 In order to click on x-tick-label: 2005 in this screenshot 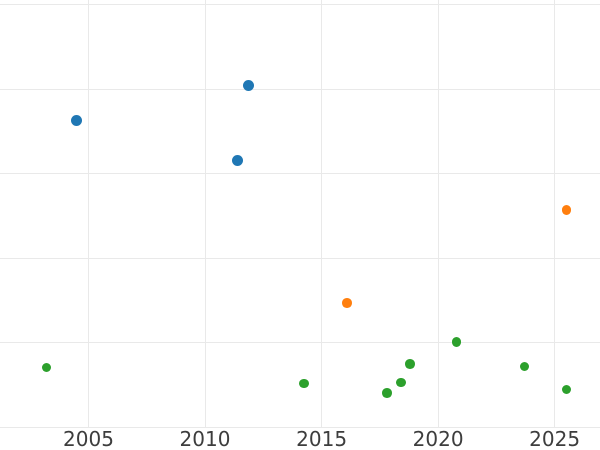, I will do `click(88, 438)`.